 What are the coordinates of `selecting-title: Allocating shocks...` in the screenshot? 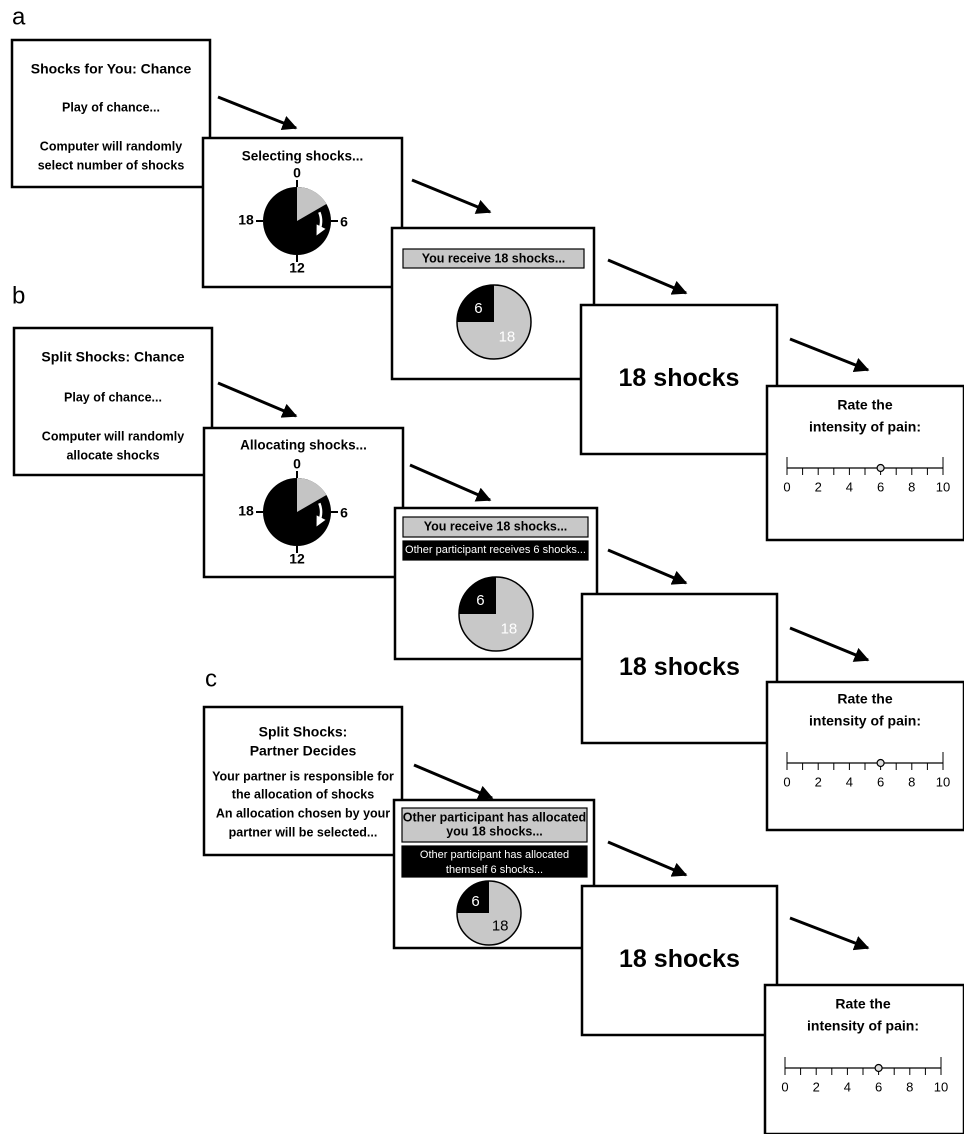 It's located at (303, 445).